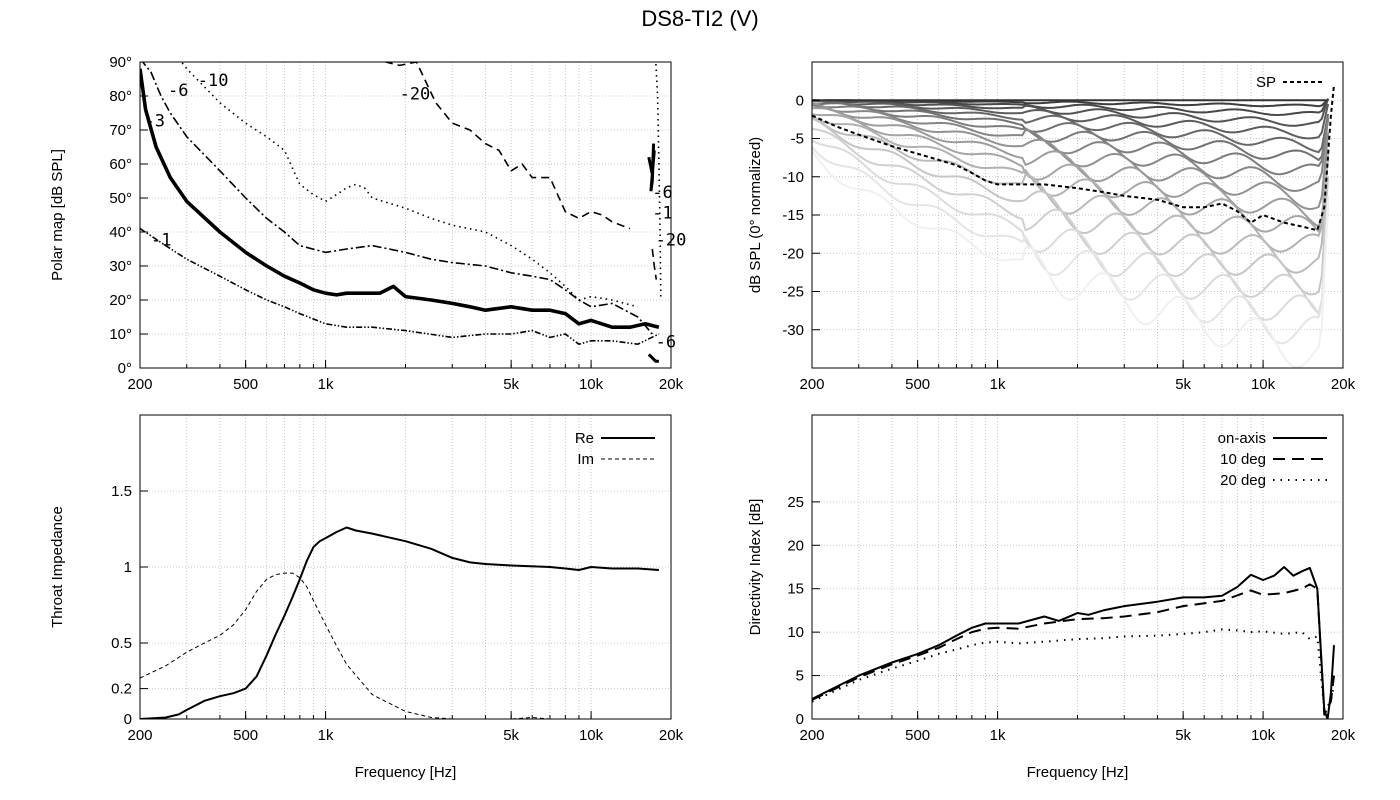 This screenshot has width=1400, height=800. What do you see at coordinates (120, 198) in the screenshot?
I see `y-tick-label: 50°` at bounding box center [120, 198].